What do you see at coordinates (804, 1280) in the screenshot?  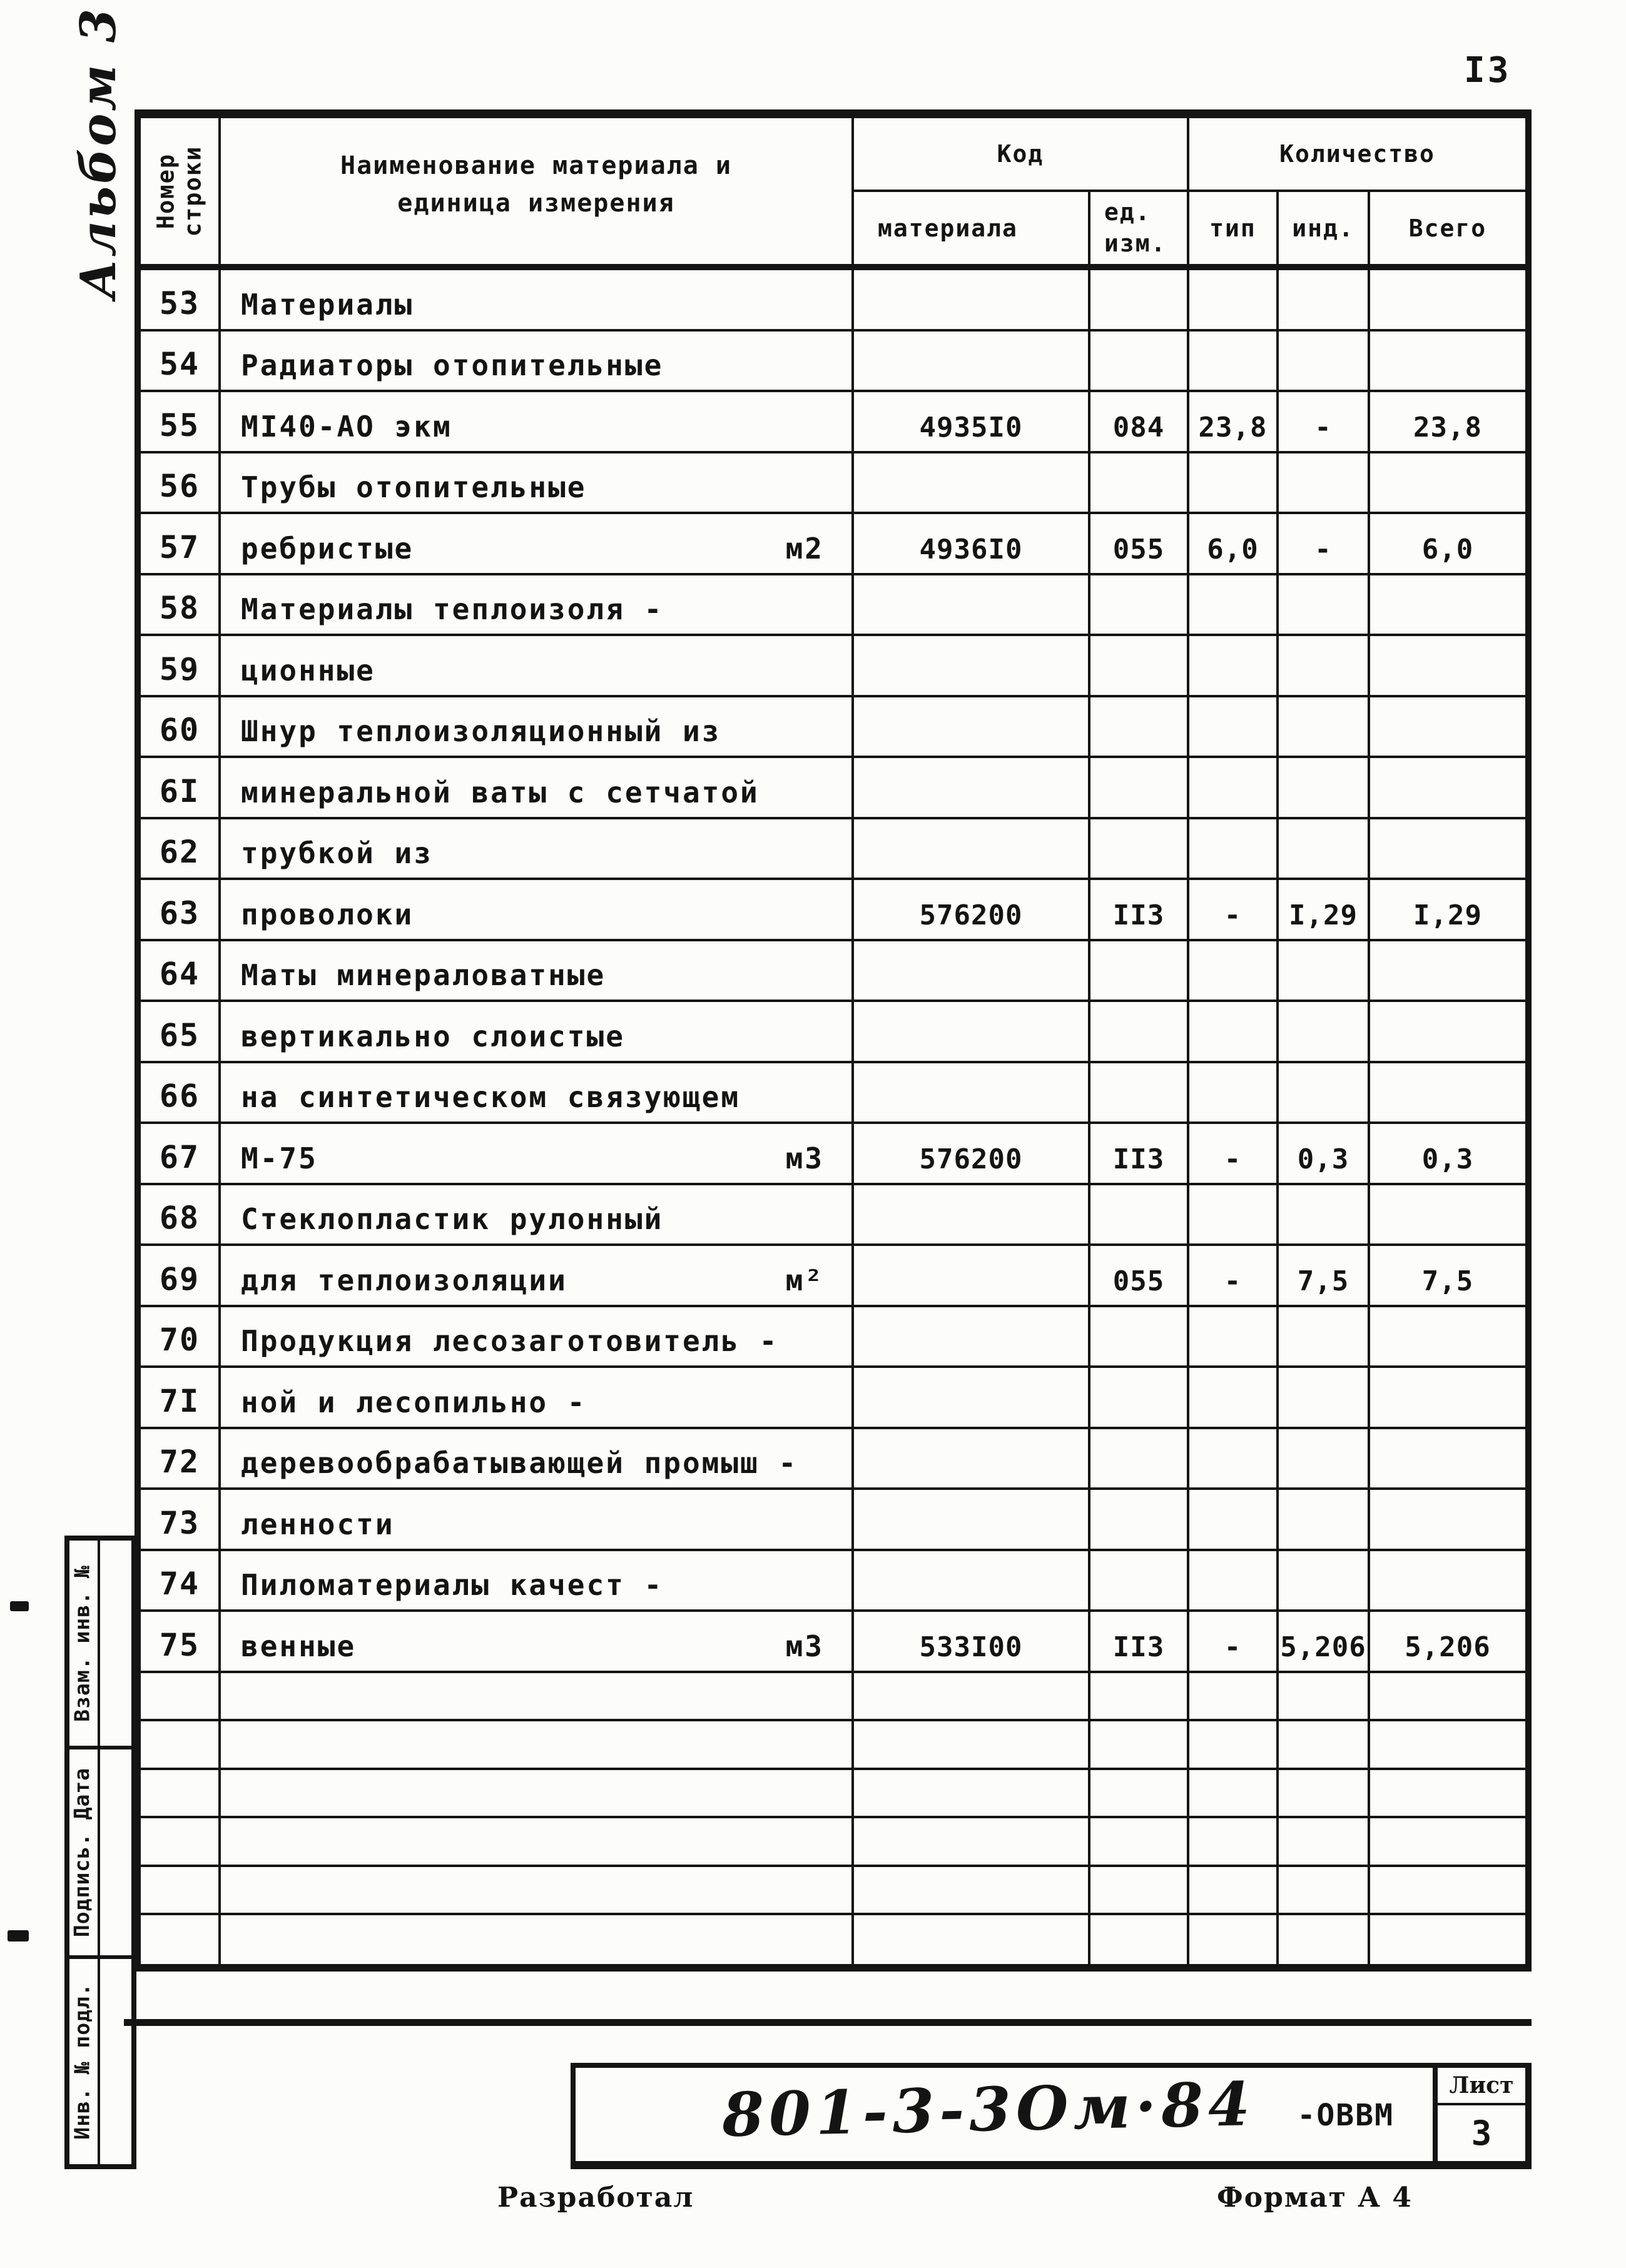 I see `material-unit: м²` at bounding box center [804, 1280].